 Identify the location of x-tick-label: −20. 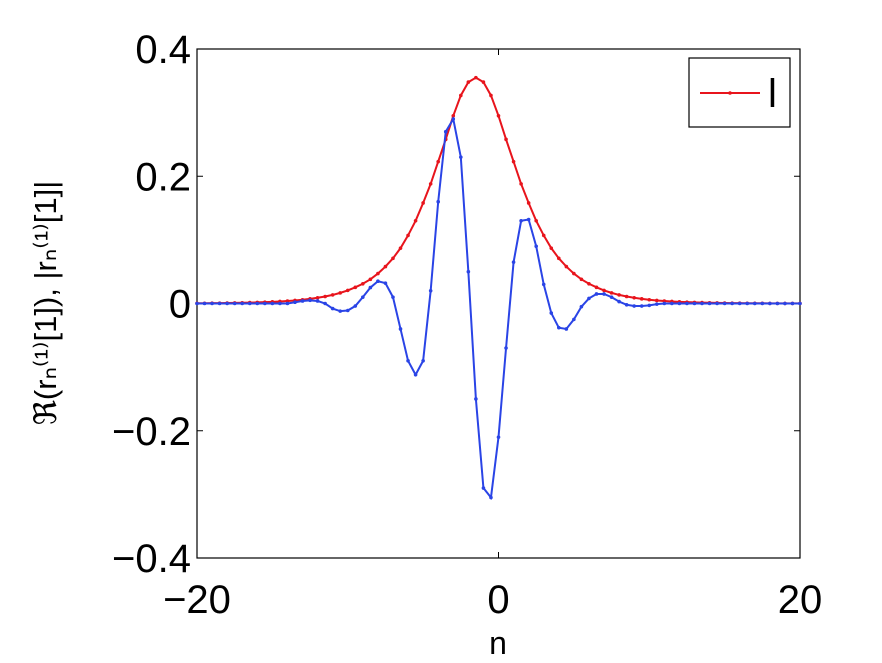
(197, 600).